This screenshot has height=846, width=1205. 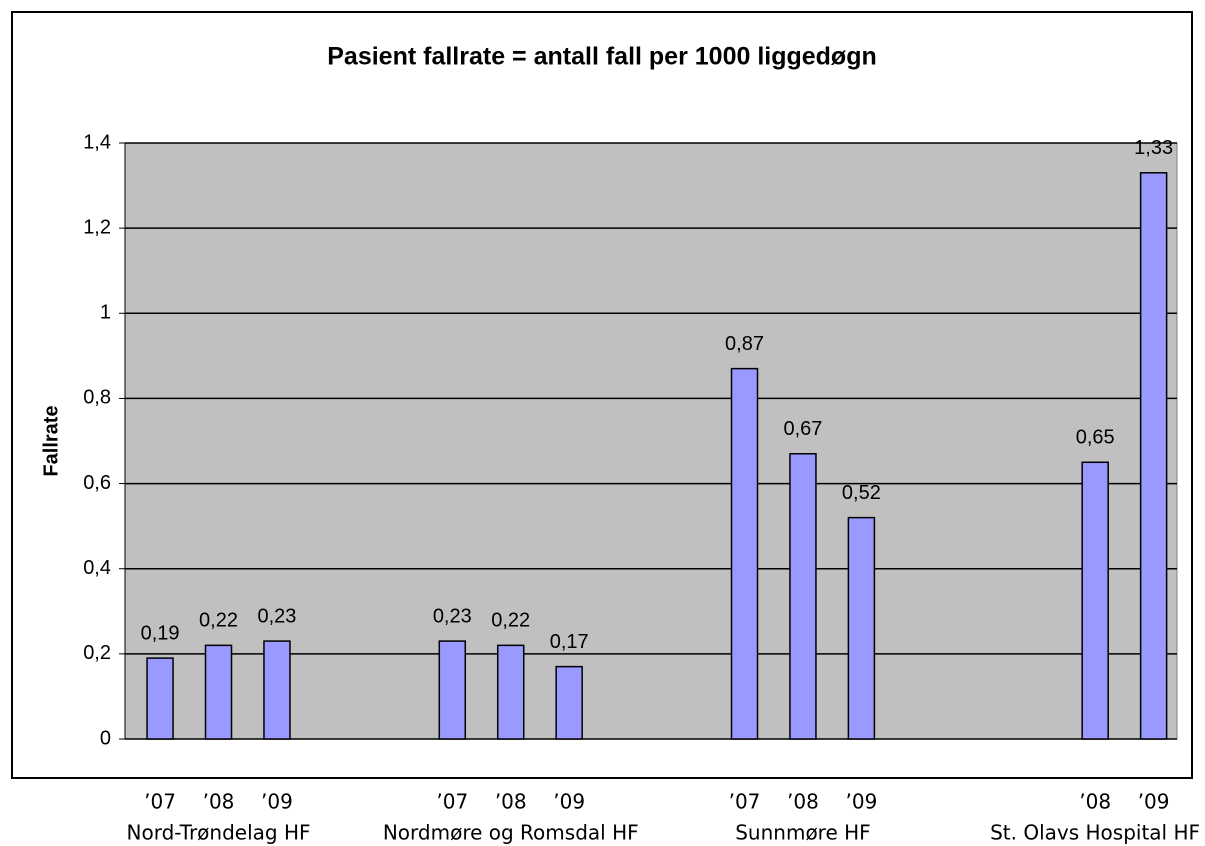 I want to click on group-label: Nordmøre og Romsdal HF, so click(x=511, y=833).